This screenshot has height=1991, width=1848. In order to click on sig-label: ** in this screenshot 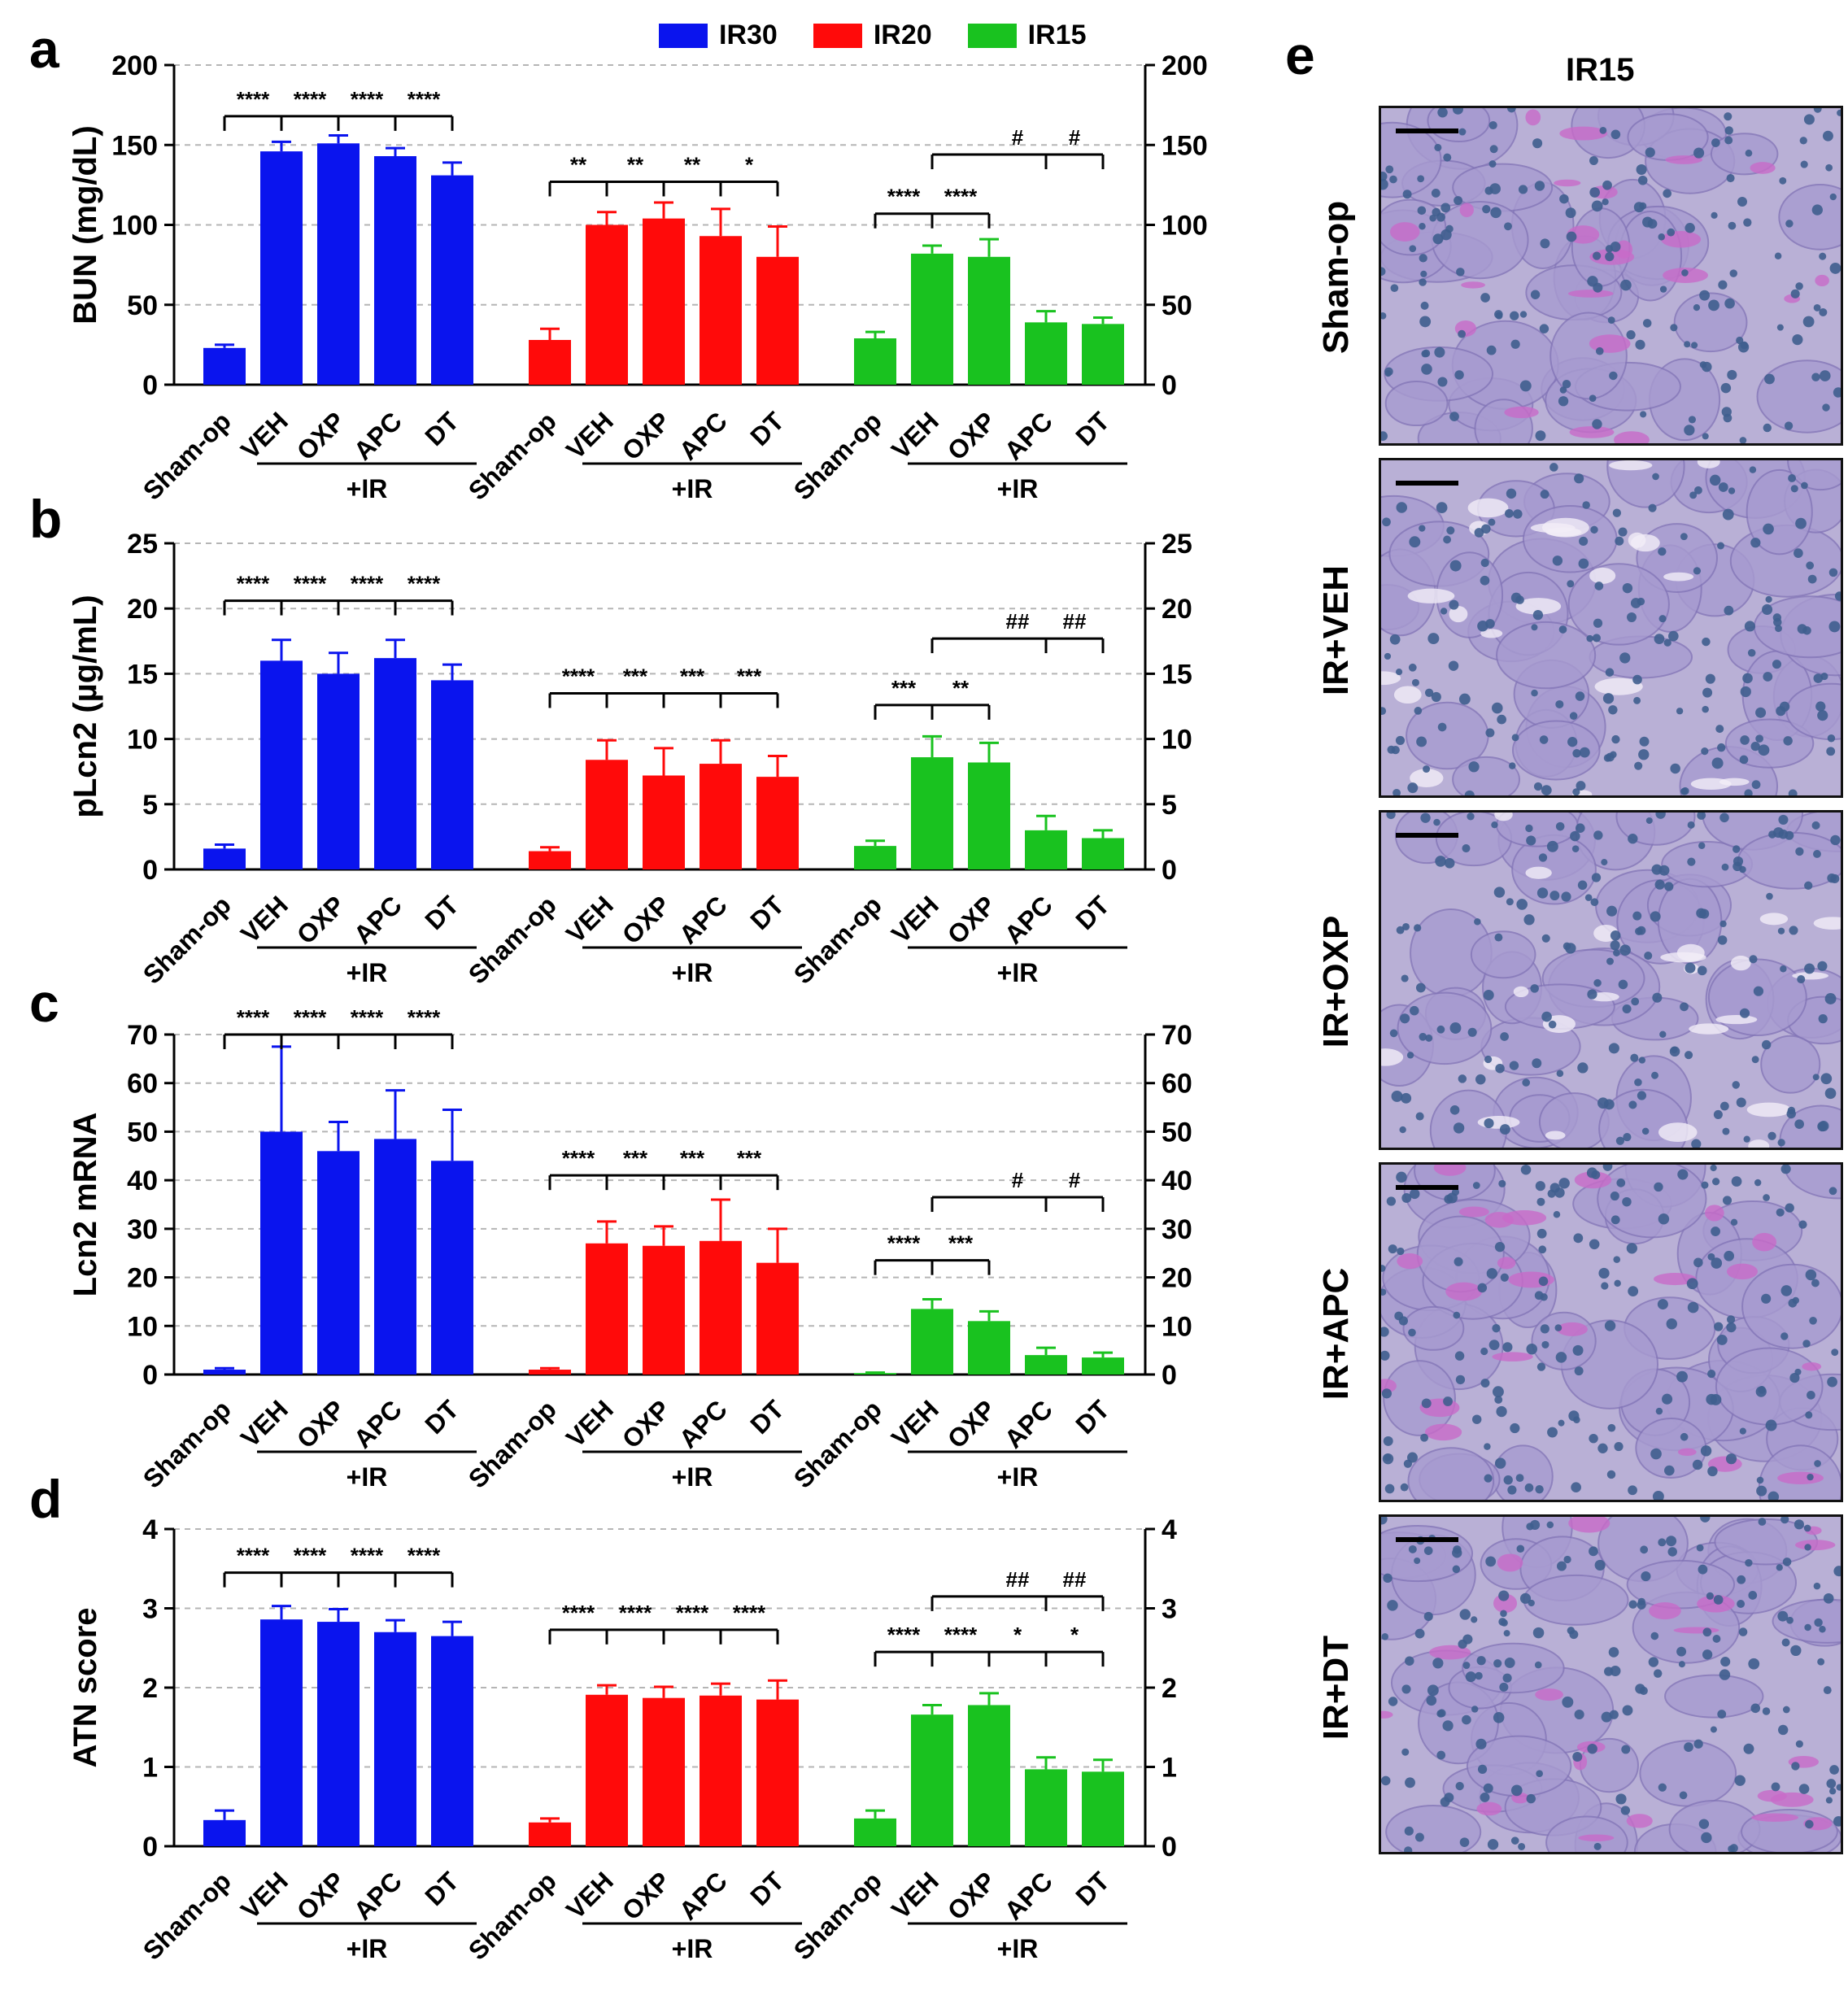, I will do `click(578, 164)`.